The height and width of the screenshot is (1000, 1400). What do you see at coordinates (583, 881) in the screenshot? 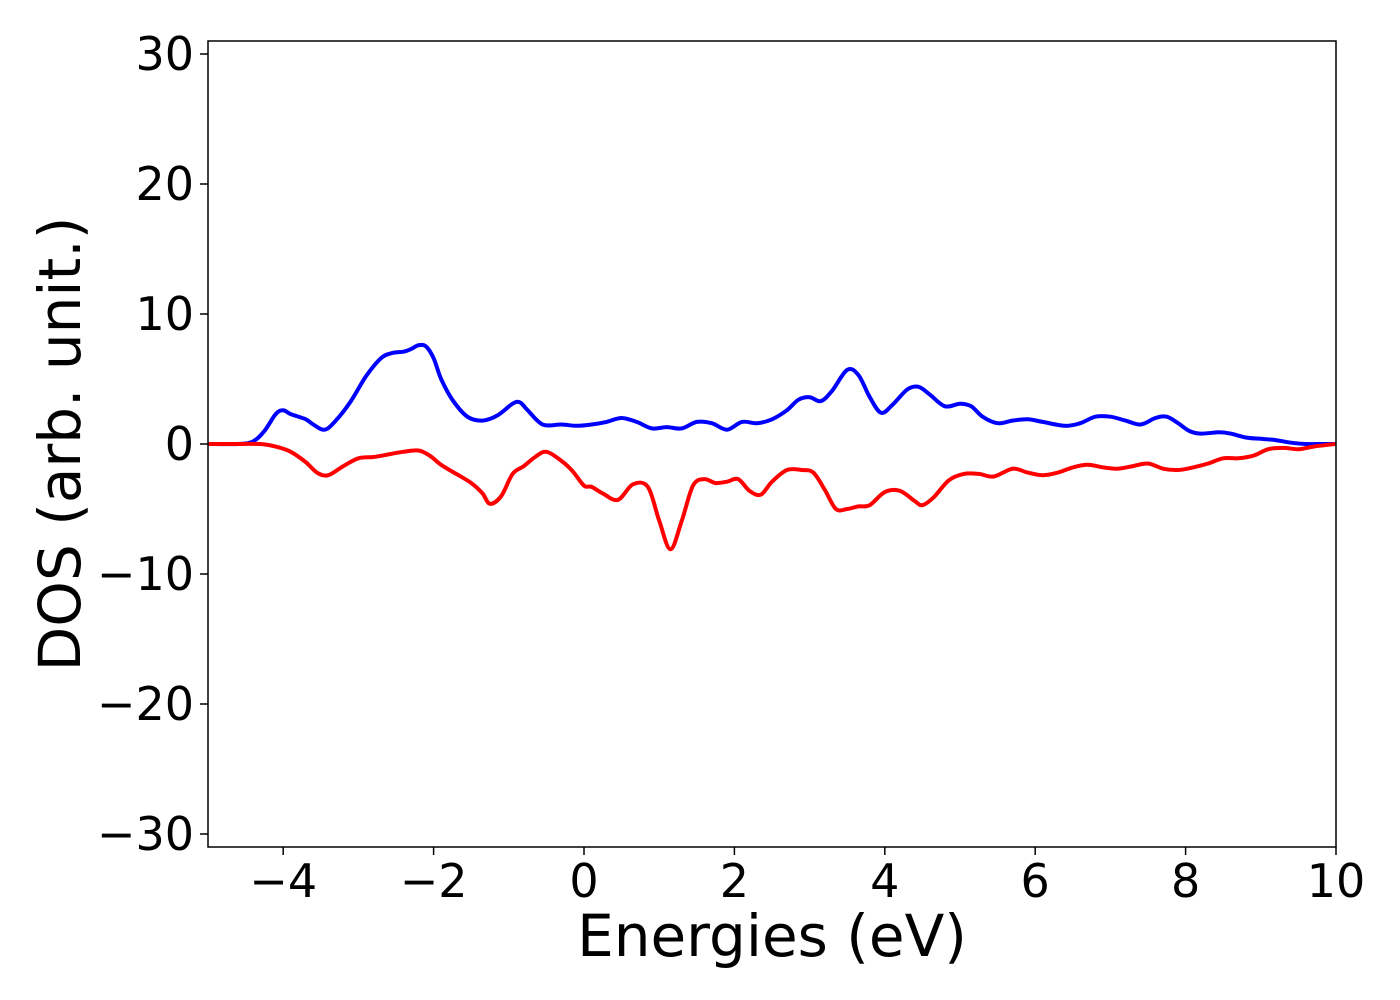
I see `x-tick-label: 0` at bounding box center [583, 881].